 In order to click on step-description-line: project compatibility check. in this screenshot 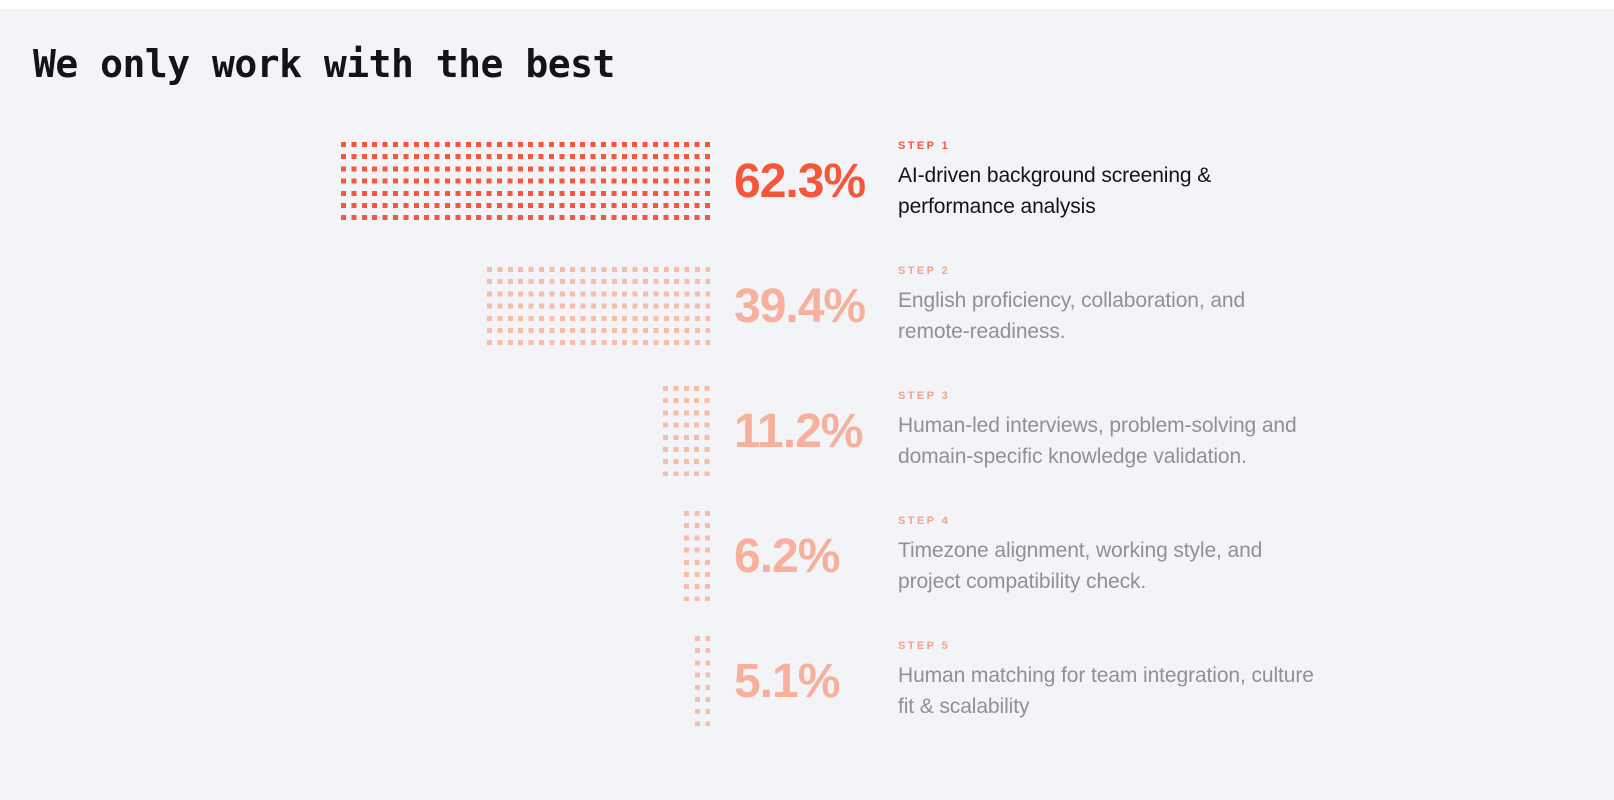, I will do `click(1022, 582)`.